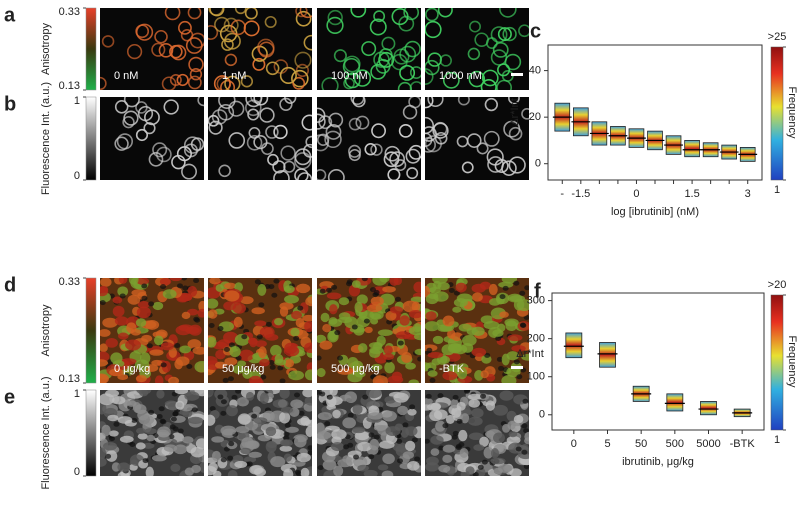 The image size is (800, 515). What do you see at coordinates (537, 291) in the screenshot?
I see `panel-letter: f` at bounding box center [537, 291].